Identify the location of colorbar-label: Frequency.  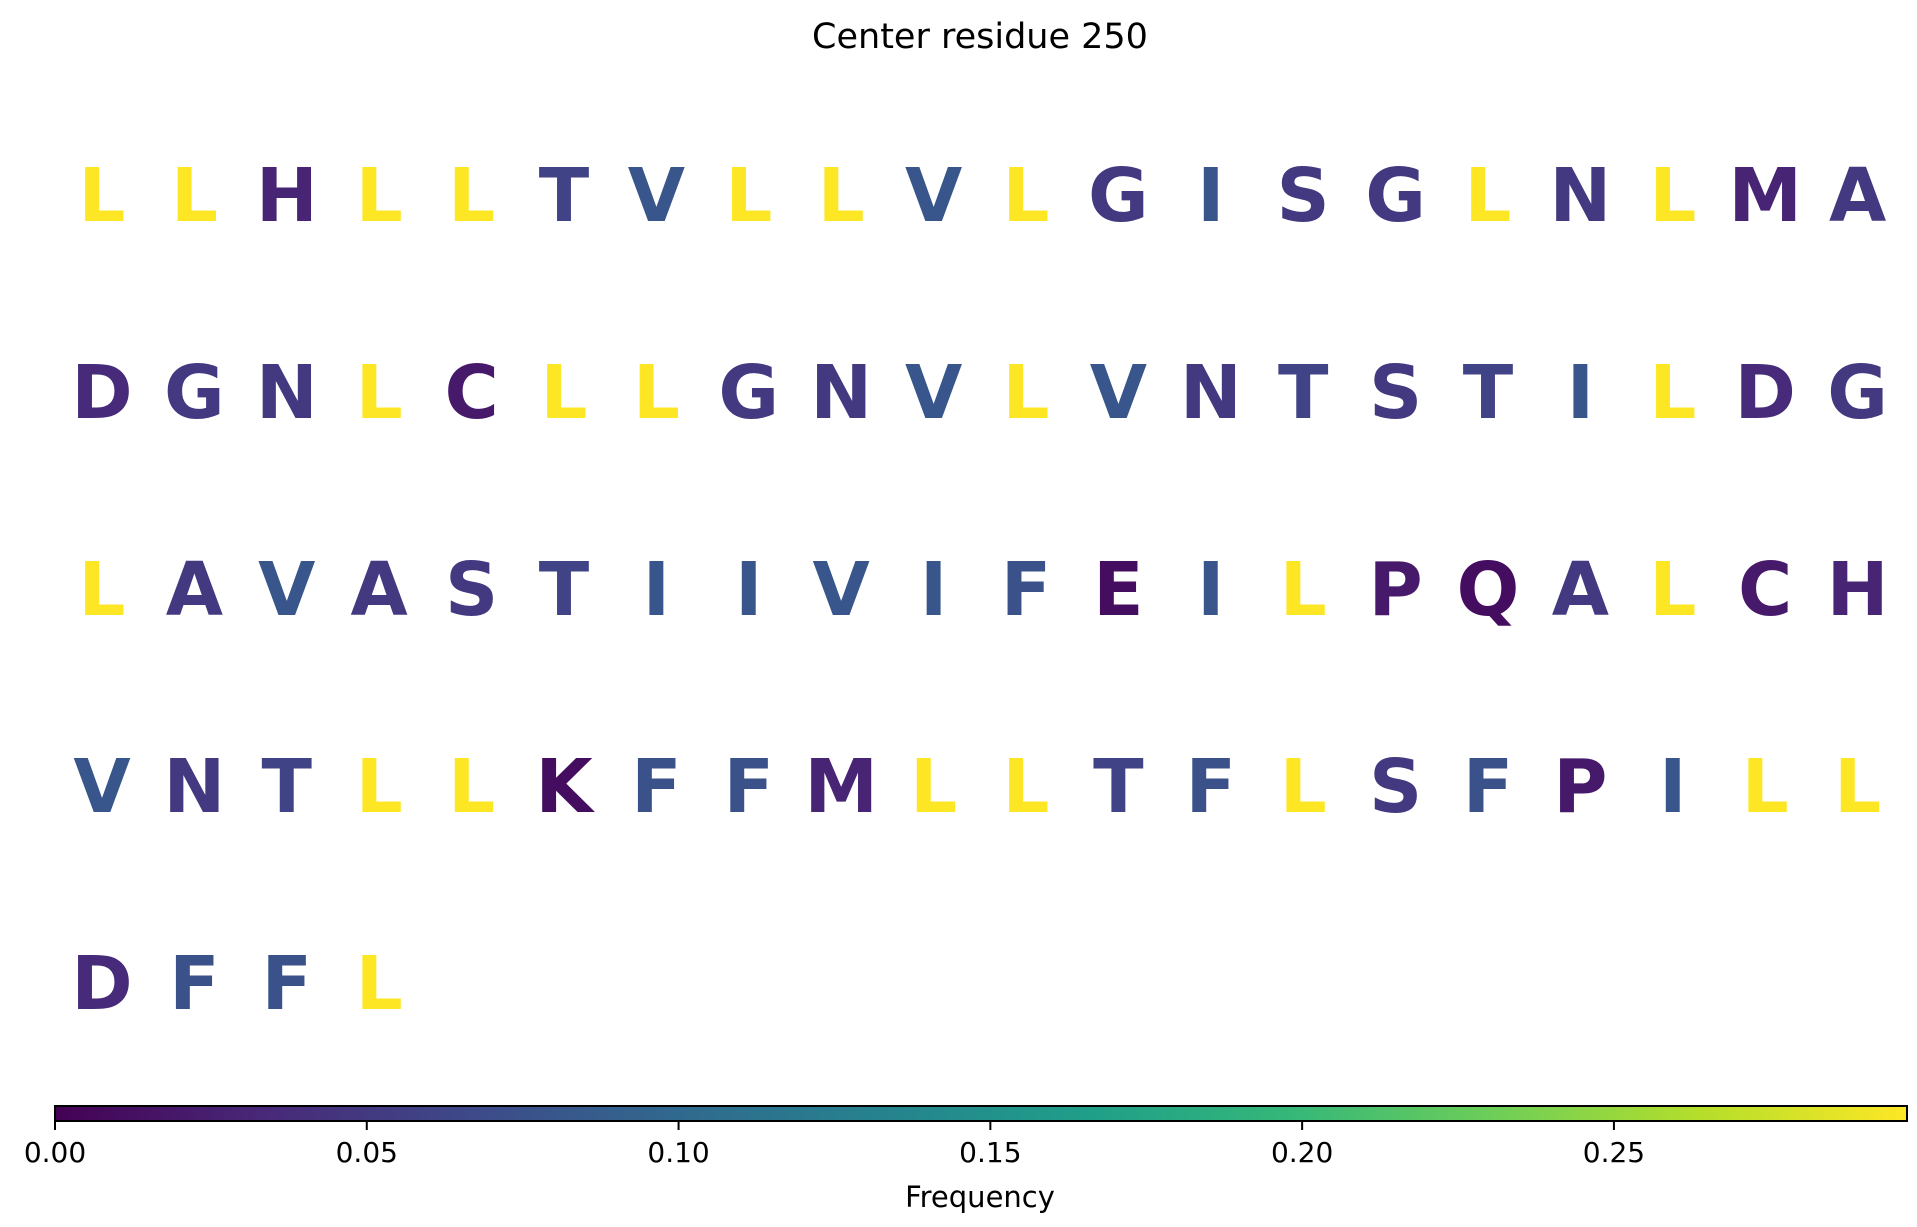
(980, 1197).